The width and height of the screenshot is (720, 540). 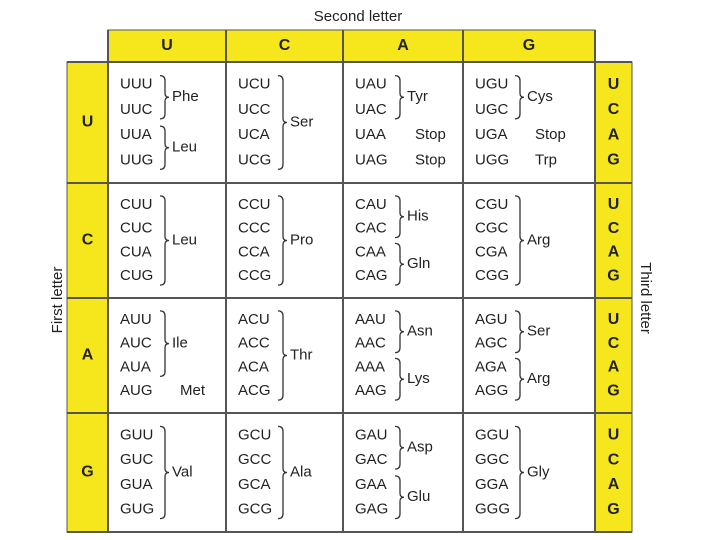 What do you see at coordinates (371, 390) in the screenshot?
I see `codon: AAG` at bounding box center [371, 390].